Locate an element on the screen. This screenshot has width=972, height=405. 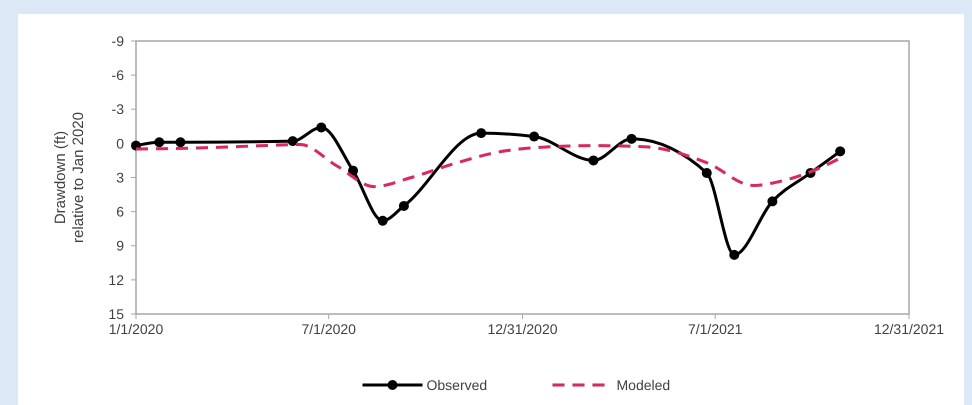
x-tick-label: 1/1/2020 is located at coordinates (136, 329).